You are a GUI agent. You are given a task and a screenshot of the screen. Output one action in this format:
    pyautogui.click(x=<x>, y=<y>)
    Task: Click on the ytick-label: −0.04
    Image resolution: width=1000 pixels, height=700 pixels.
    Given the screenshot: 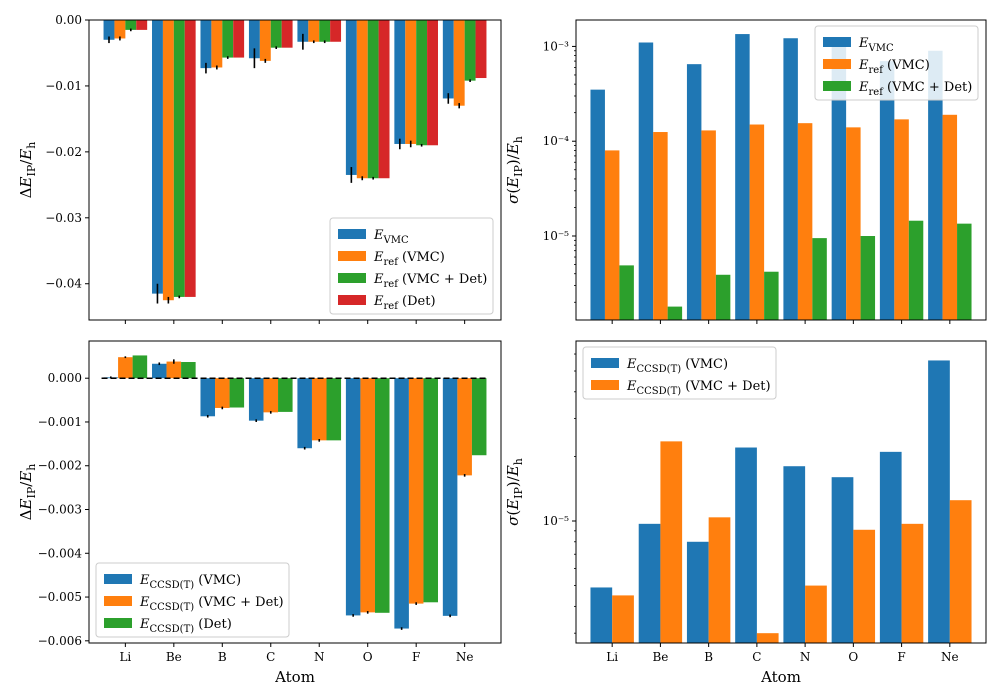 What is the action you would take?
    pyautogui.click(x=63, y=284)
    